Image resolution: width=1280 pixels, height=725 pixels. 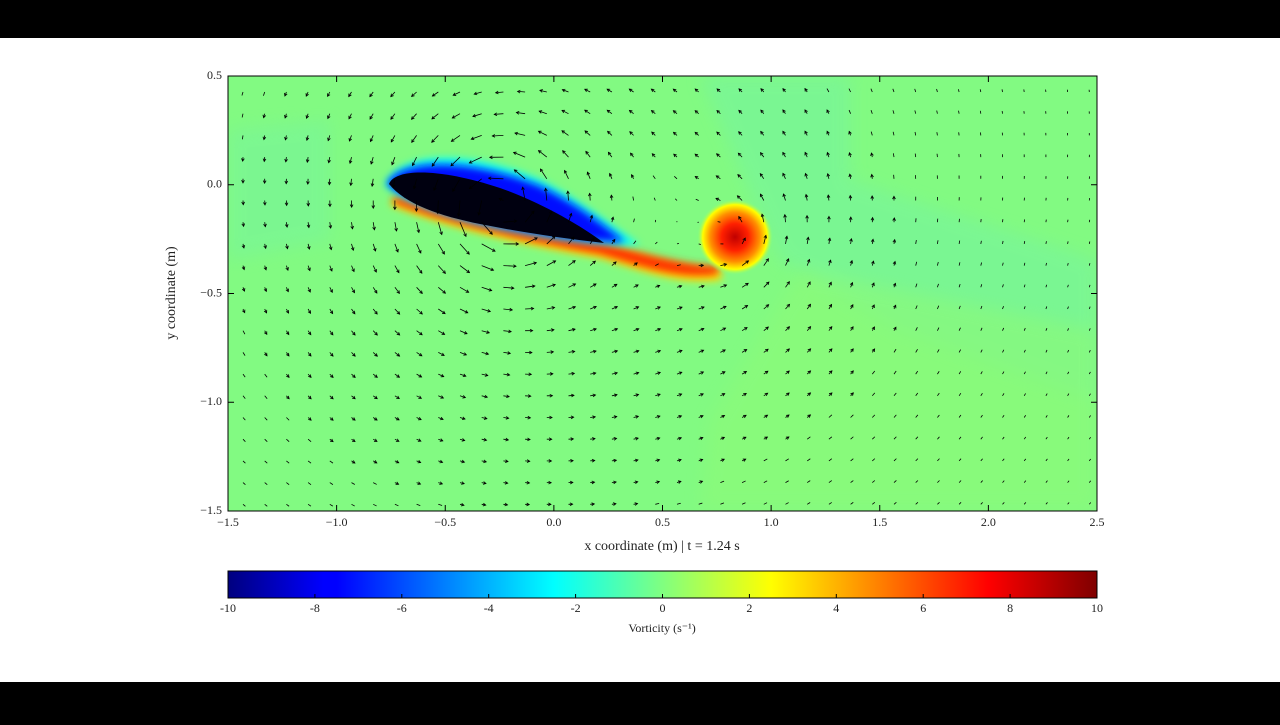 I want to click on colorbar-tick-label: -2, so click(x=576, y=608).